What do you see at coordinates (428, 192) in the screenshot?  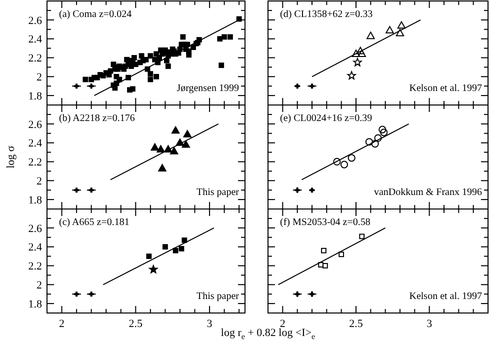 I see `annotation: vanDokkum & Franx 1996` at bounding box center [428, 192].